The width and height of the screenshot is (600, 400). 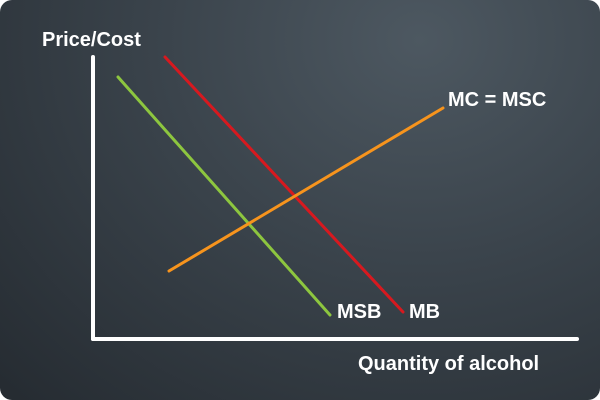 What do you see at coordinates (448, 364) in the screenshot?
I see `x-axis-label: Quantity of alcohol` at bounding box center [448, 364].